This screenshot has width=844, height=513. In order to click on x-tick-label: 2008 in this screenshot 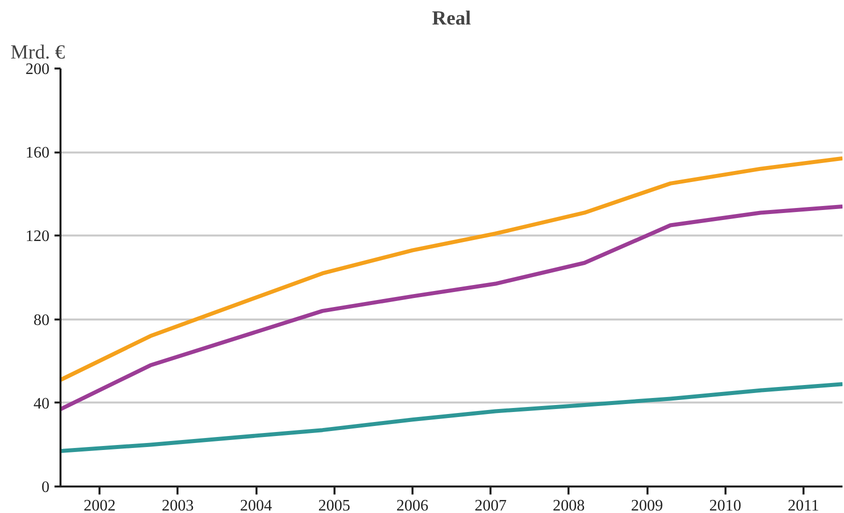, I will do `click(568, 505)`.